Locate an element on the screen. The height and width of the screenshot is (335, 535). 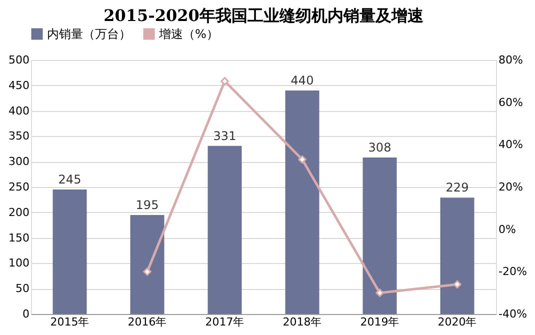
data-label: 440 is located at coordinates (302, 80).